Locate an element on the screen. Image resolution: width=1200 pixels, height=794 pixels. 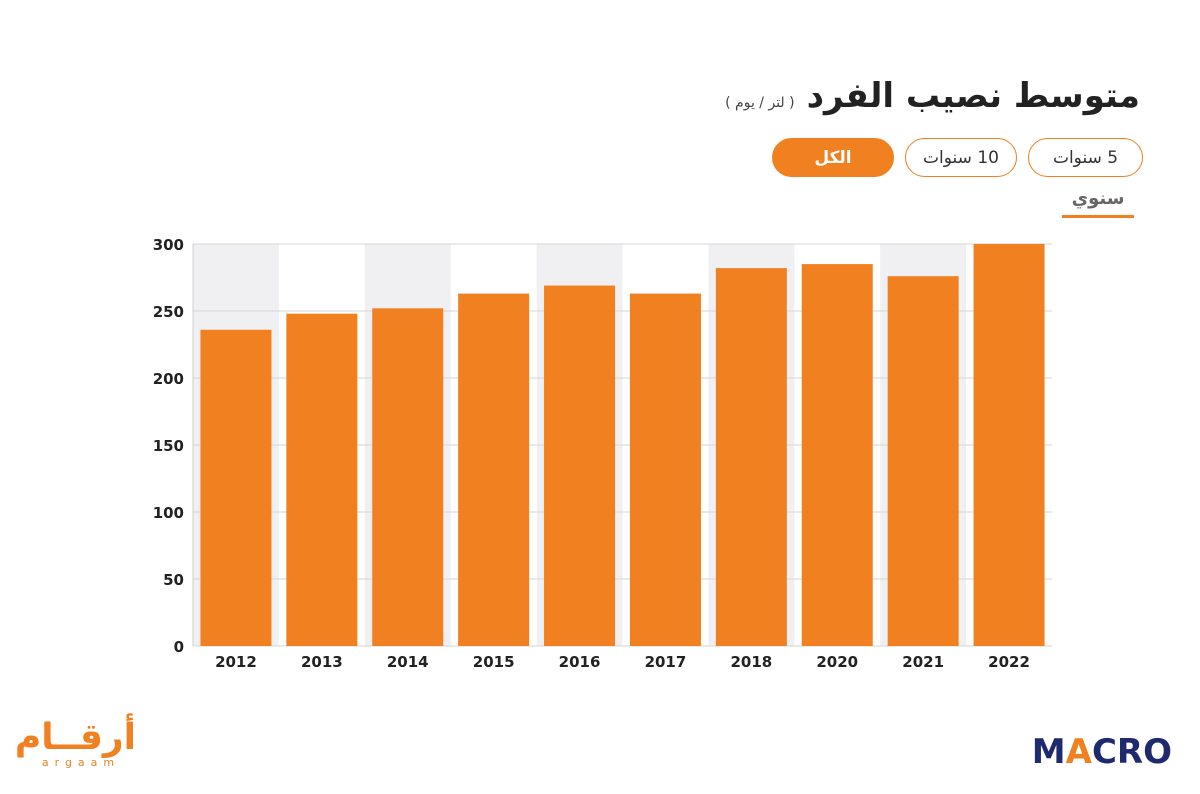
argaam-logo: أرقــام argaam is located at coordinates (75, 745).